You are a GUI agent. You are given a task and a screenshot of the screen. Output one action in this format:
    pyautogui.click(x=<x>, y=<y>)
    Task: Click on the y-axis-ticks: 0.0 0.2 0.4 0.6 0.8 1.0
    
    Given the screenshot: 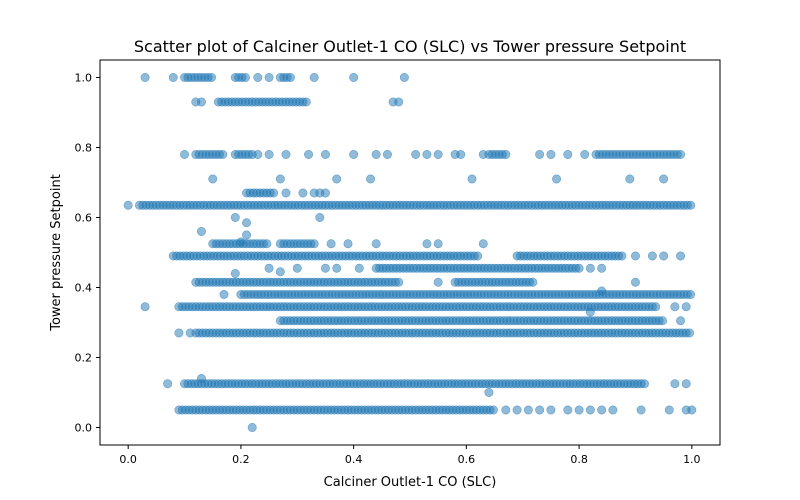 What is the action you would take?
    pyautogui.click(x=87, y=253)
    